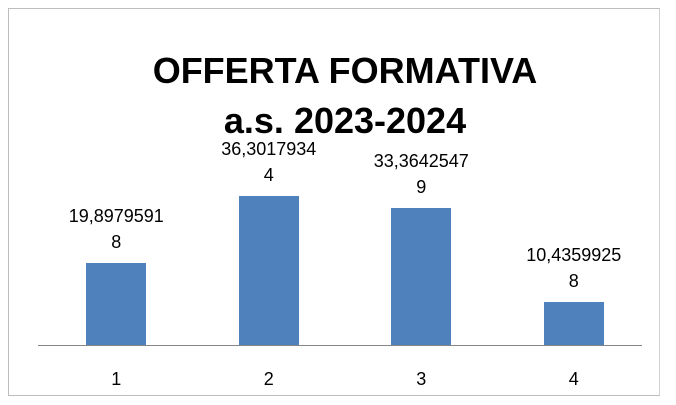 The width and height of the screenshot is (676, 405). What do you see at coordinates (421, 174) in the screenshot?
I see `data-label: 33,36425479` at bounding box center [421, 174].